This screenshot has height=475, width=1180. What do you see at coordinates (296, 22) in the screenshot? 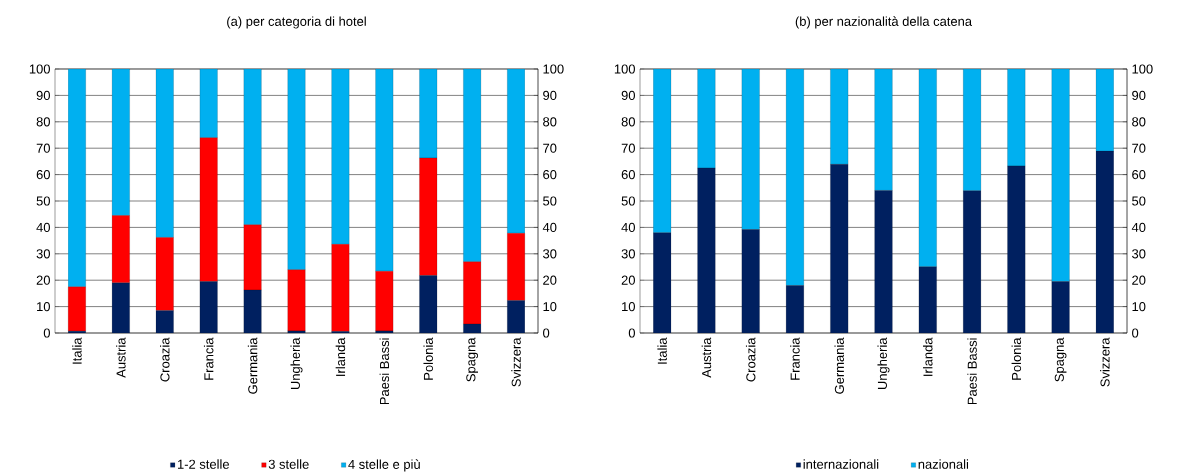
I see `chart-title: (a) per categoria di hotel` at bounding box center [296, 22].